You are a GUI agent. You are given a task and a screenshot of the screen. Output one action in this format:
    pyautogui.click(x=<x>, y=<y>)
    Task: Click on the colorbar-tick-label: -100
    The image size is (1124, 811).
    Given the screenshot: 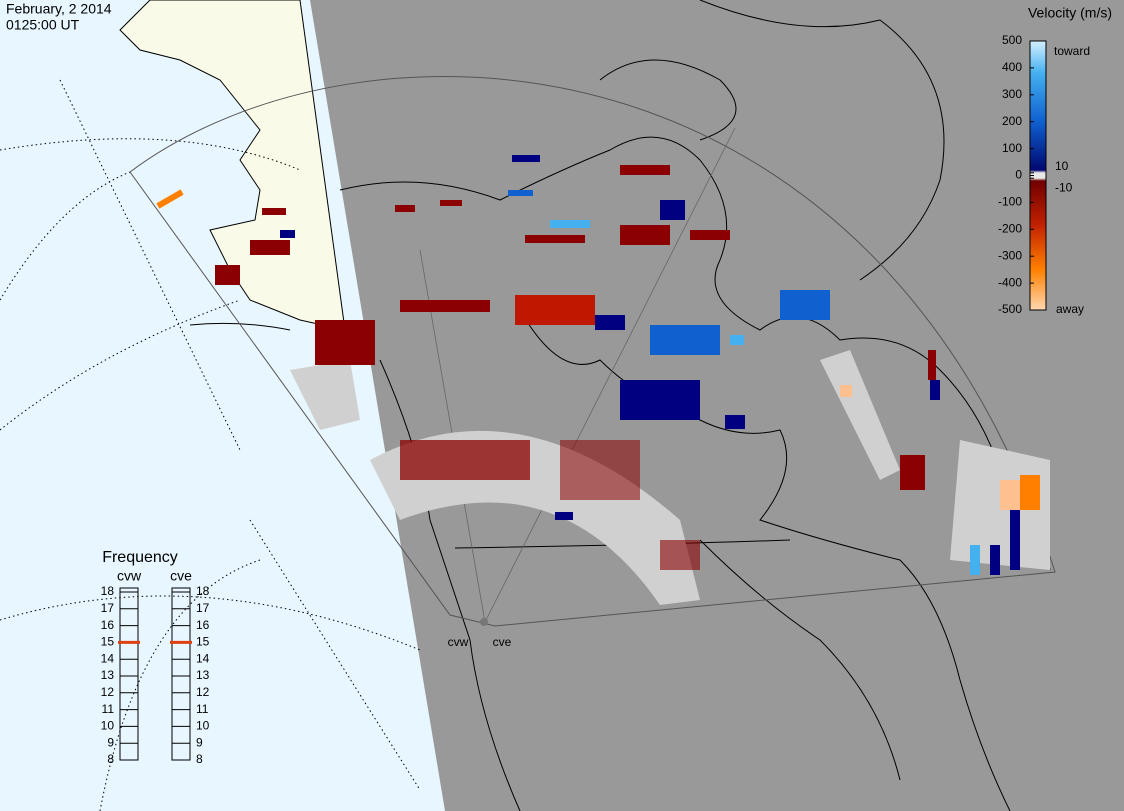 What is the action you would take?
    pyautogui.click(x=1010, y=202)
    